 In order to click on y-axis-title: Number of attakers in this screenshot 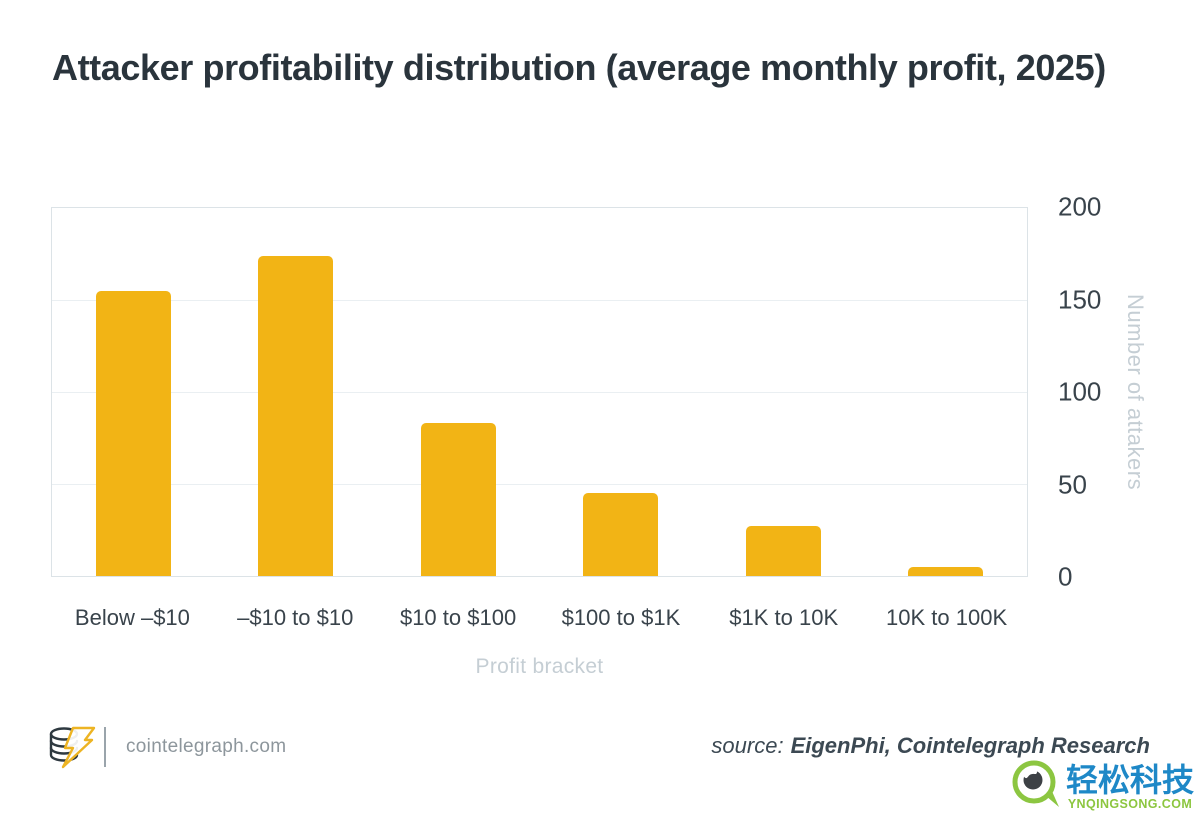, I will do `click(1135, 392)`.